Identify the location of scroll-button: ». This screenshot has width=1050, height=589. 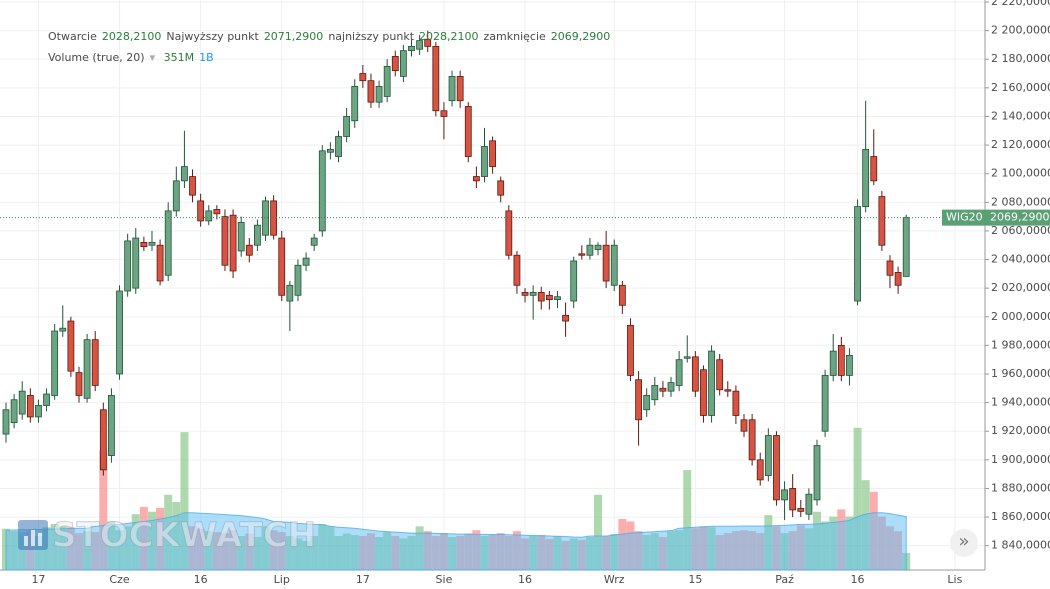
(964, 543).